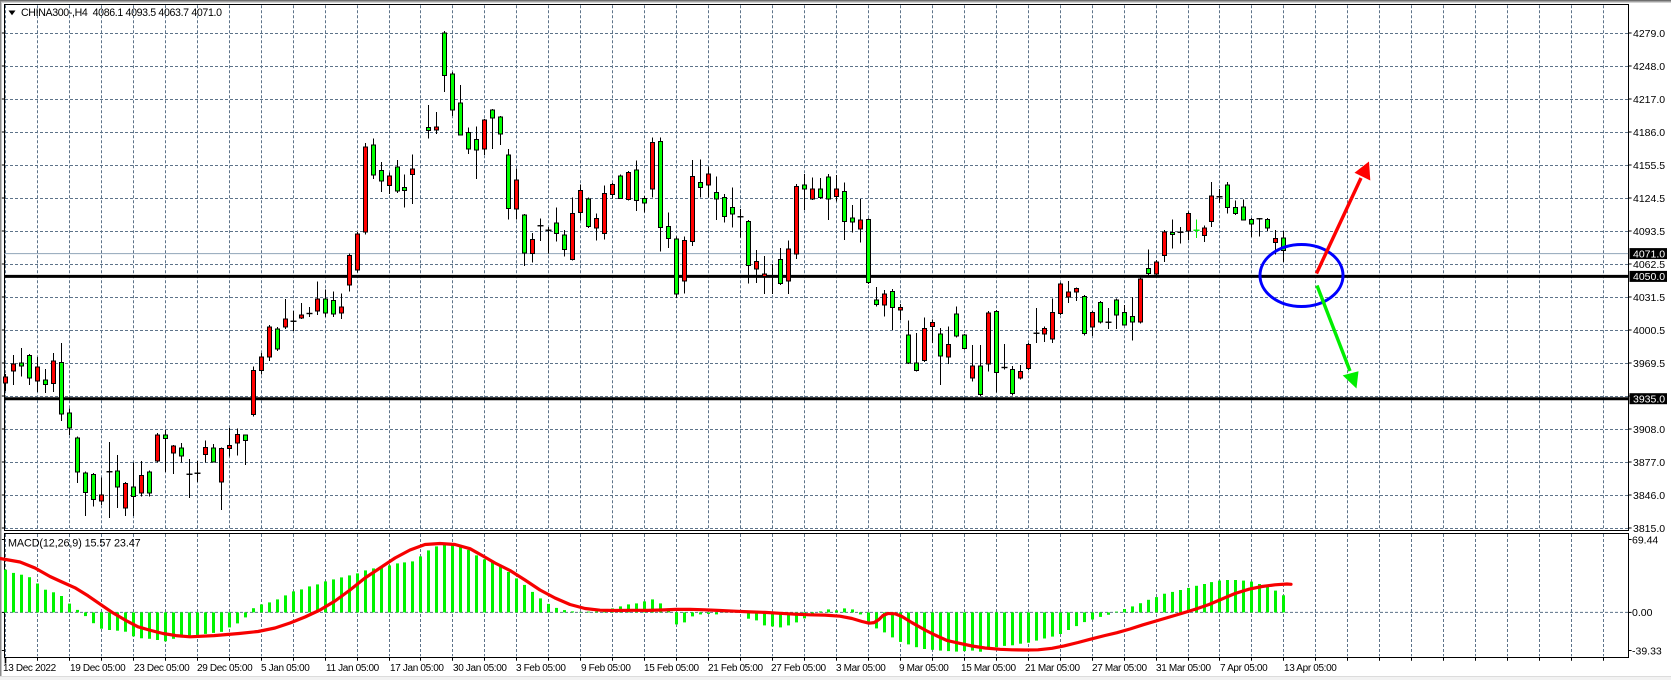 Image resolution: width=1671 pixels, height=680 pixels. I want to click on svg-text: 19 Dec 05:00, so click(98, 668).